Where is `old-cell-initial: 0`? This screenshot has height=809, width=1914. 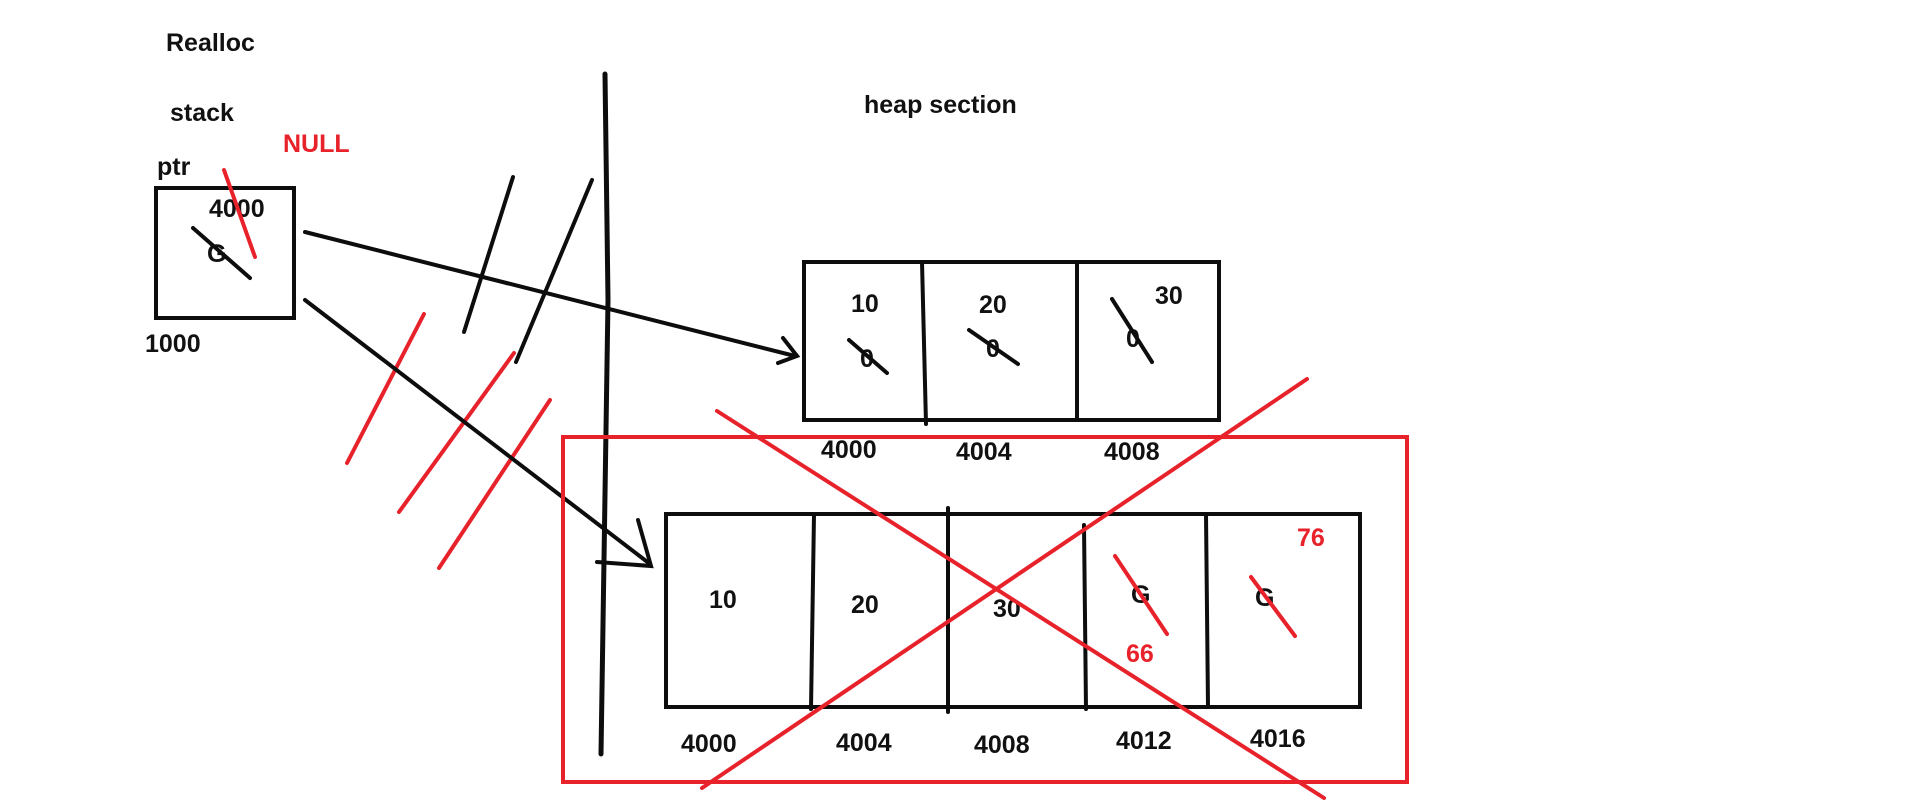 old-cell-initial: 0 is located at coordinates (1133, 339).